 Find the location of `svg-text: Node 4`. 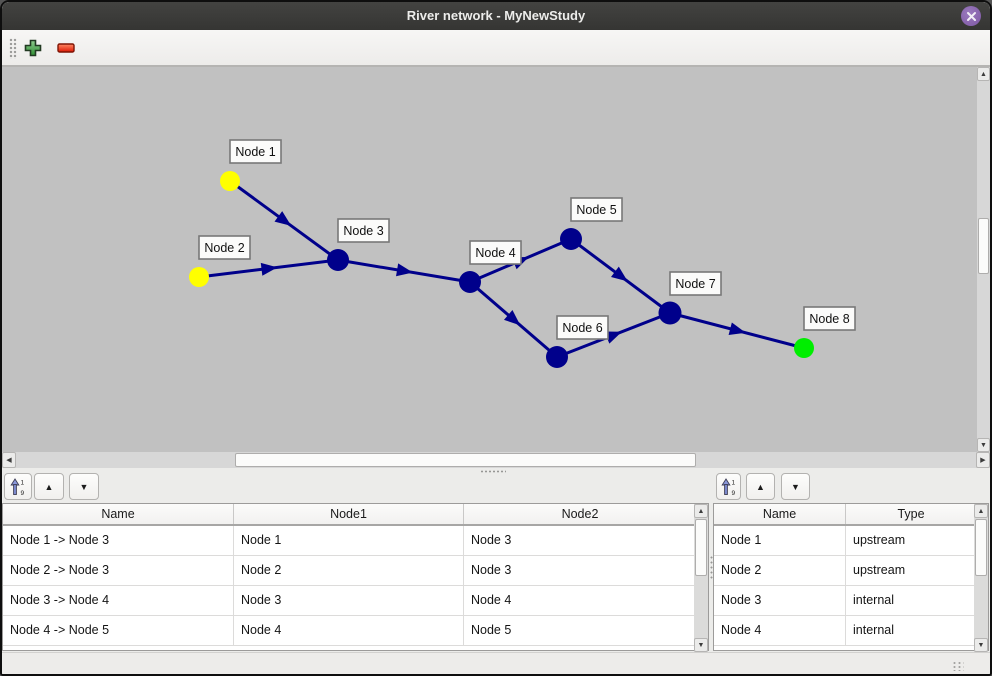

svg-text: Node 4 is located at coordinates (495, 253).